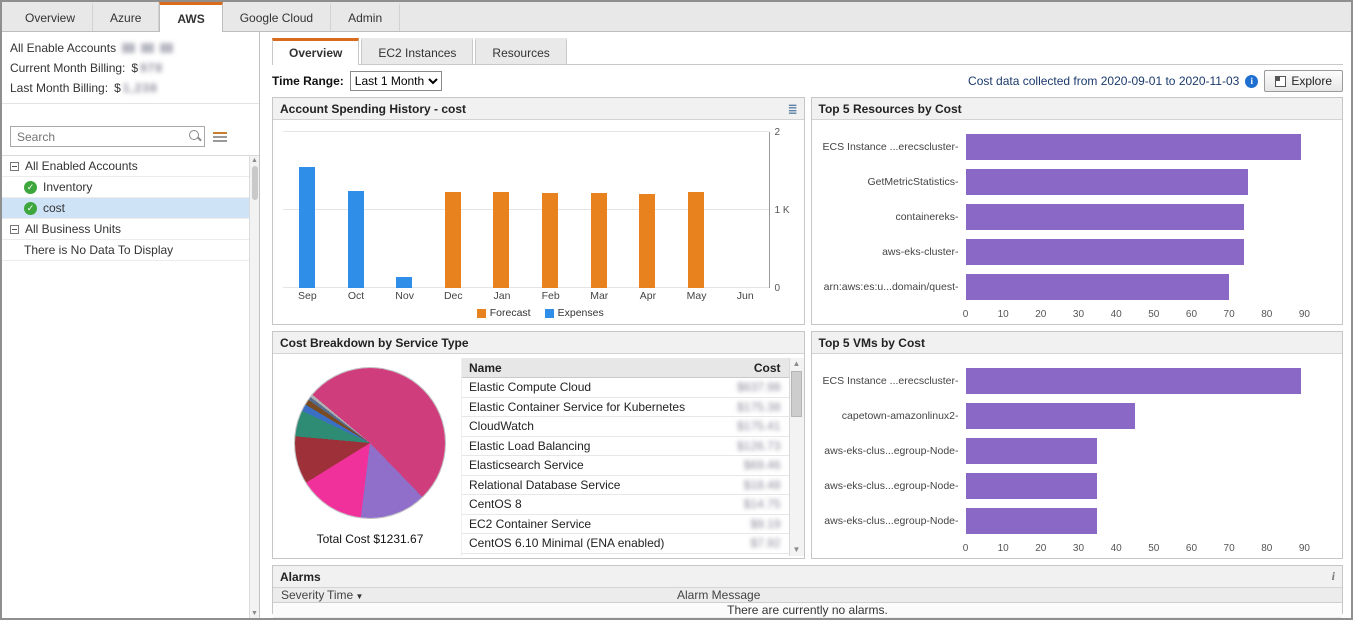 This screenshot has height=620, width=1353. Describe the element at coordinates (1105, 217) in the screenshot. I see `hbar-containereks` at that location.